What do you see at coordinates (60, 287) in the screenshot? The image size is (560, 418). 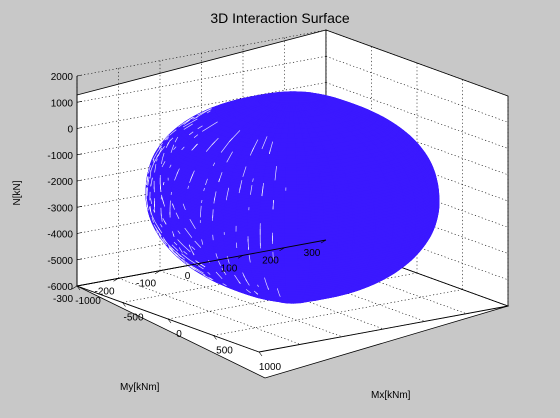 I see `z-tick-label: -6000` at bounding box center [60, 287].